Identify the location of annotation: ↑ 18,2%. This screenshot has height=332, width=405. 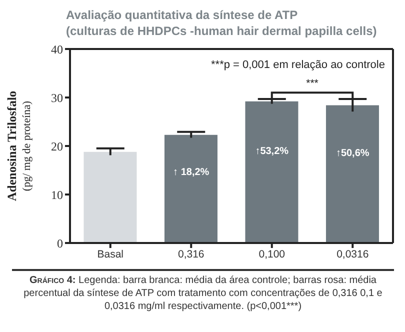
(191, 172).